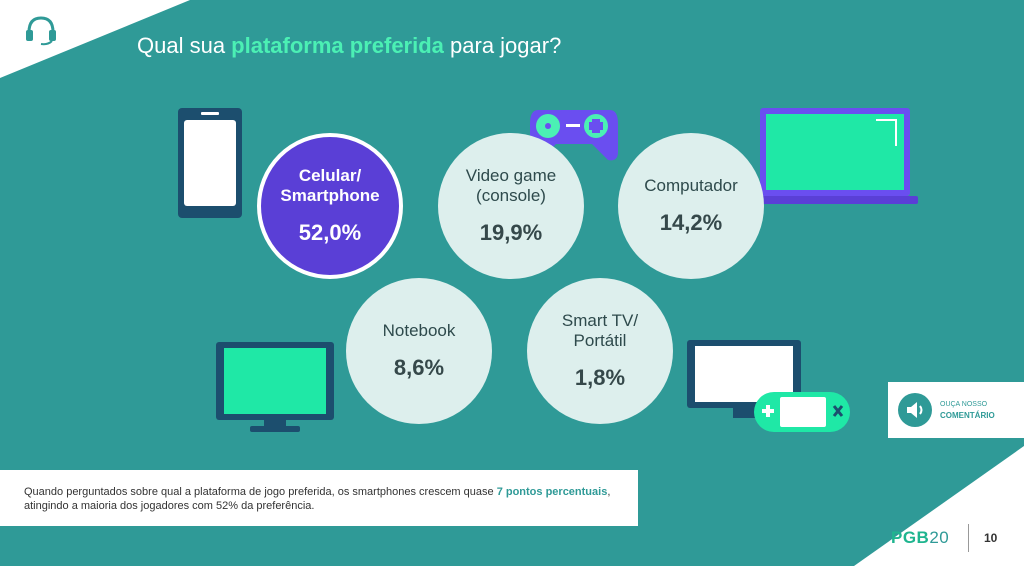 The image size is (1024, 566). What do you see at coordinates (967, 415) in the screenshot?
I see `audio-button-line2: COMENTÁRIO` at bounding box center [967, 415].